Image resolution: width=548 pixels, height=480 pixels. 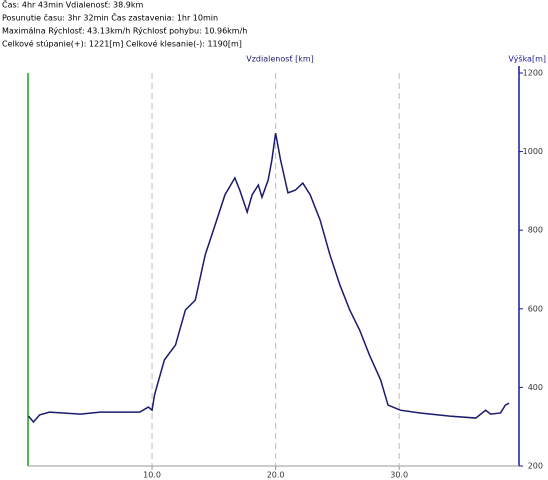 I want to click on x-tick-label: 30.0, so click(x=399, y=475).